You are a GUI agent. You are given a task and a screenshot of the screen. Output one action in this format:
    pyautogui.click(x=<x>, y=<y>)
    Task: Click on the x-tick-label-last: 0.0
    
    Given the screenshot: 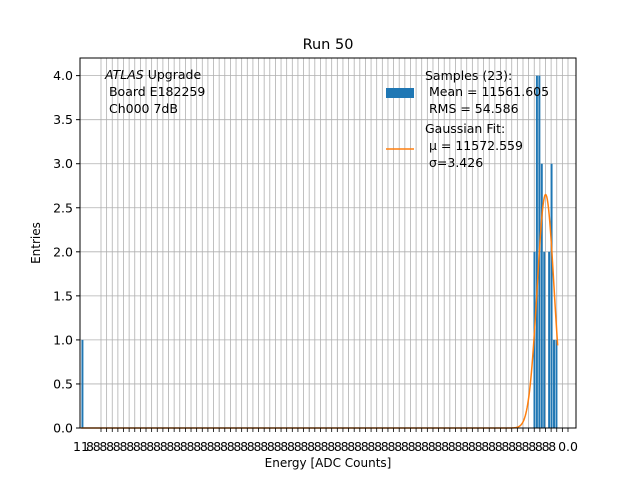 What is the action you would take?
    pyautogui.click(x=568, y=446)
    